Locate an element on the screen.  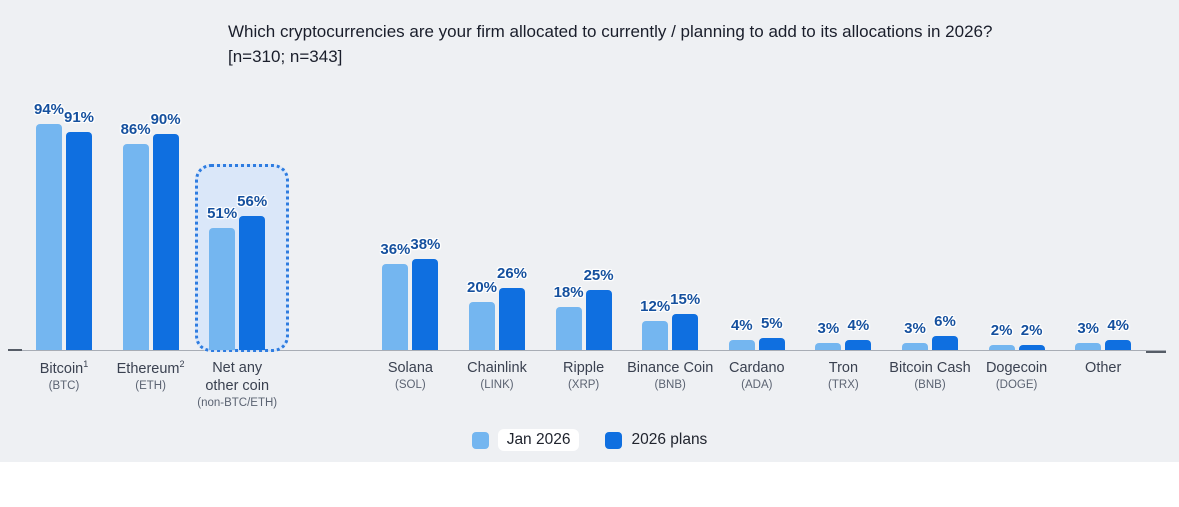
bar-tron-jan-2026 is located at coordinates (828, 346).